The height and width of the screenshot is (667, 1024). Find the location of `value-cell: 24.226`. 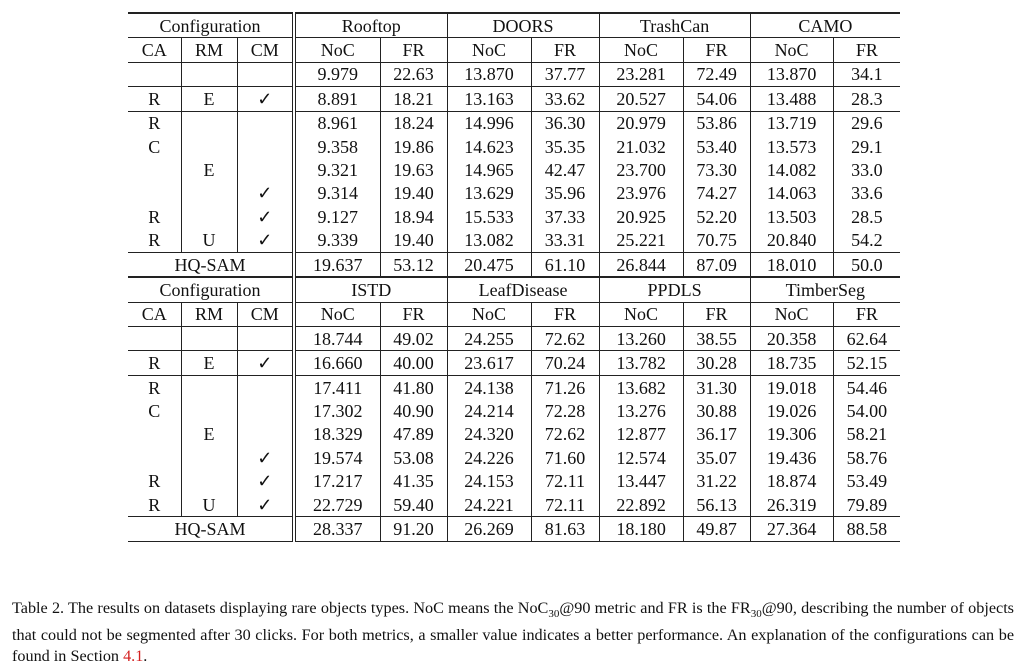

value-cell: 24.226 is located at coordinates (489, 458).